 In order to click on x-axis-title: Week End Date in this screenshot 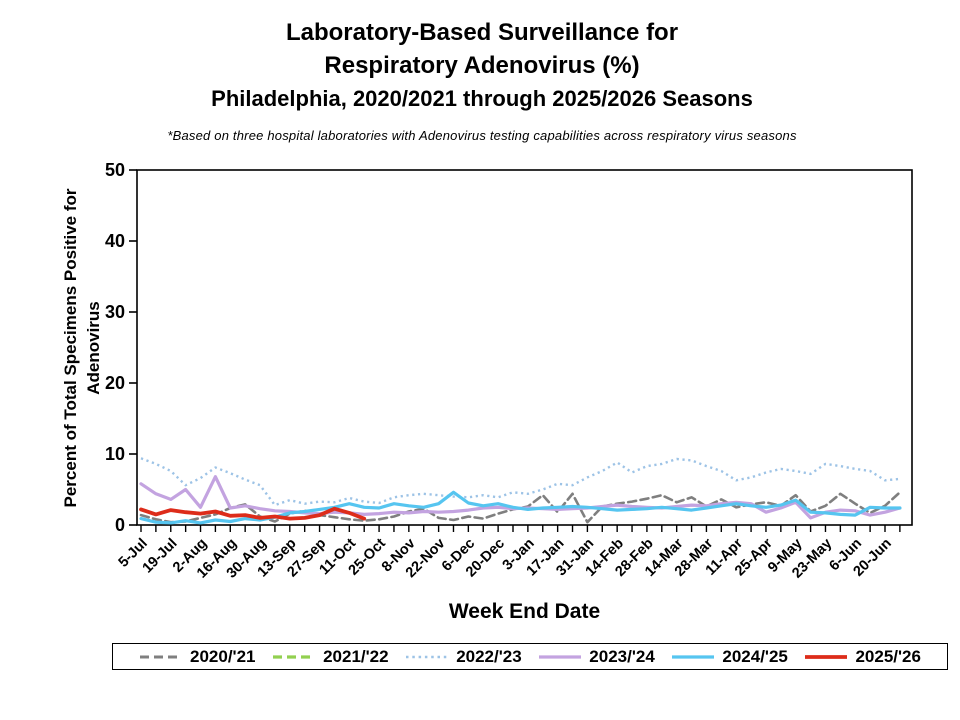, I will do `click(524, 611)`.